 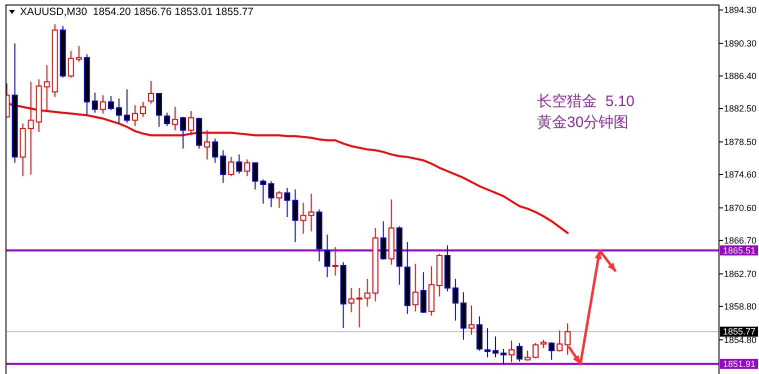 I want to click on y-tick-label: 1878.50, so click(x=740, y=141).